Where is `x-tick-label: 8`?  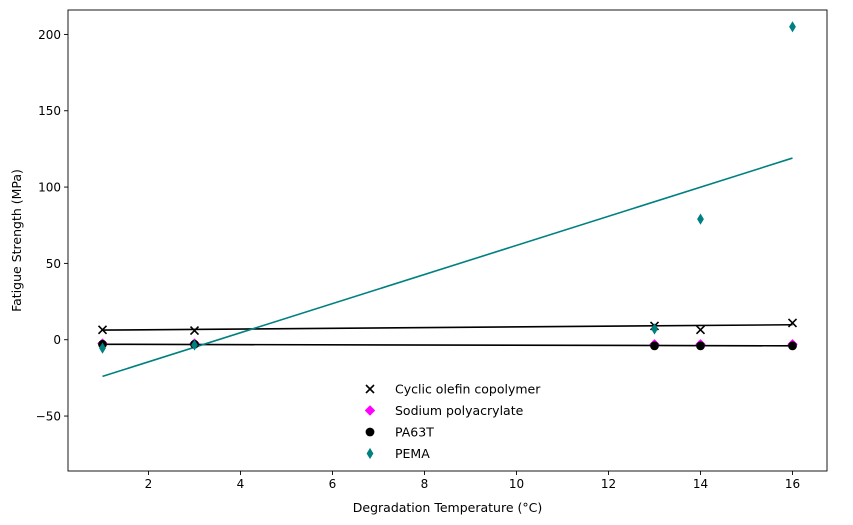 x-tick-label: 8 is located at coordinates (425, 484).